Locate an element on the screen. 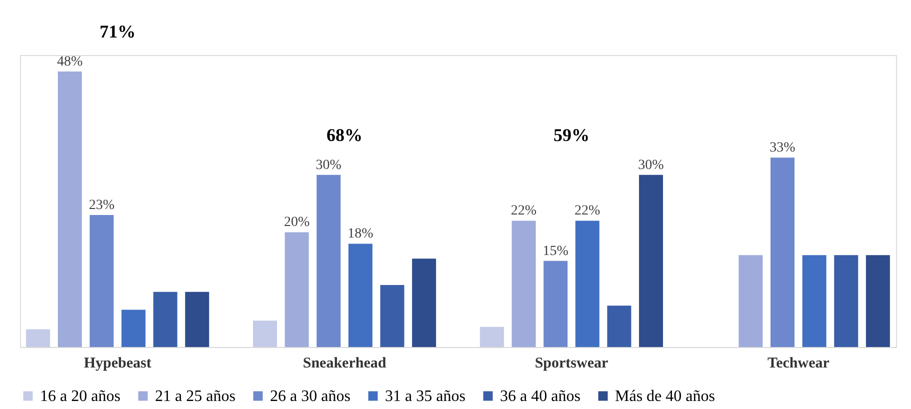 This screenshot has width=911, height=409. data-label: 23% is located at coordinates (101, 206).